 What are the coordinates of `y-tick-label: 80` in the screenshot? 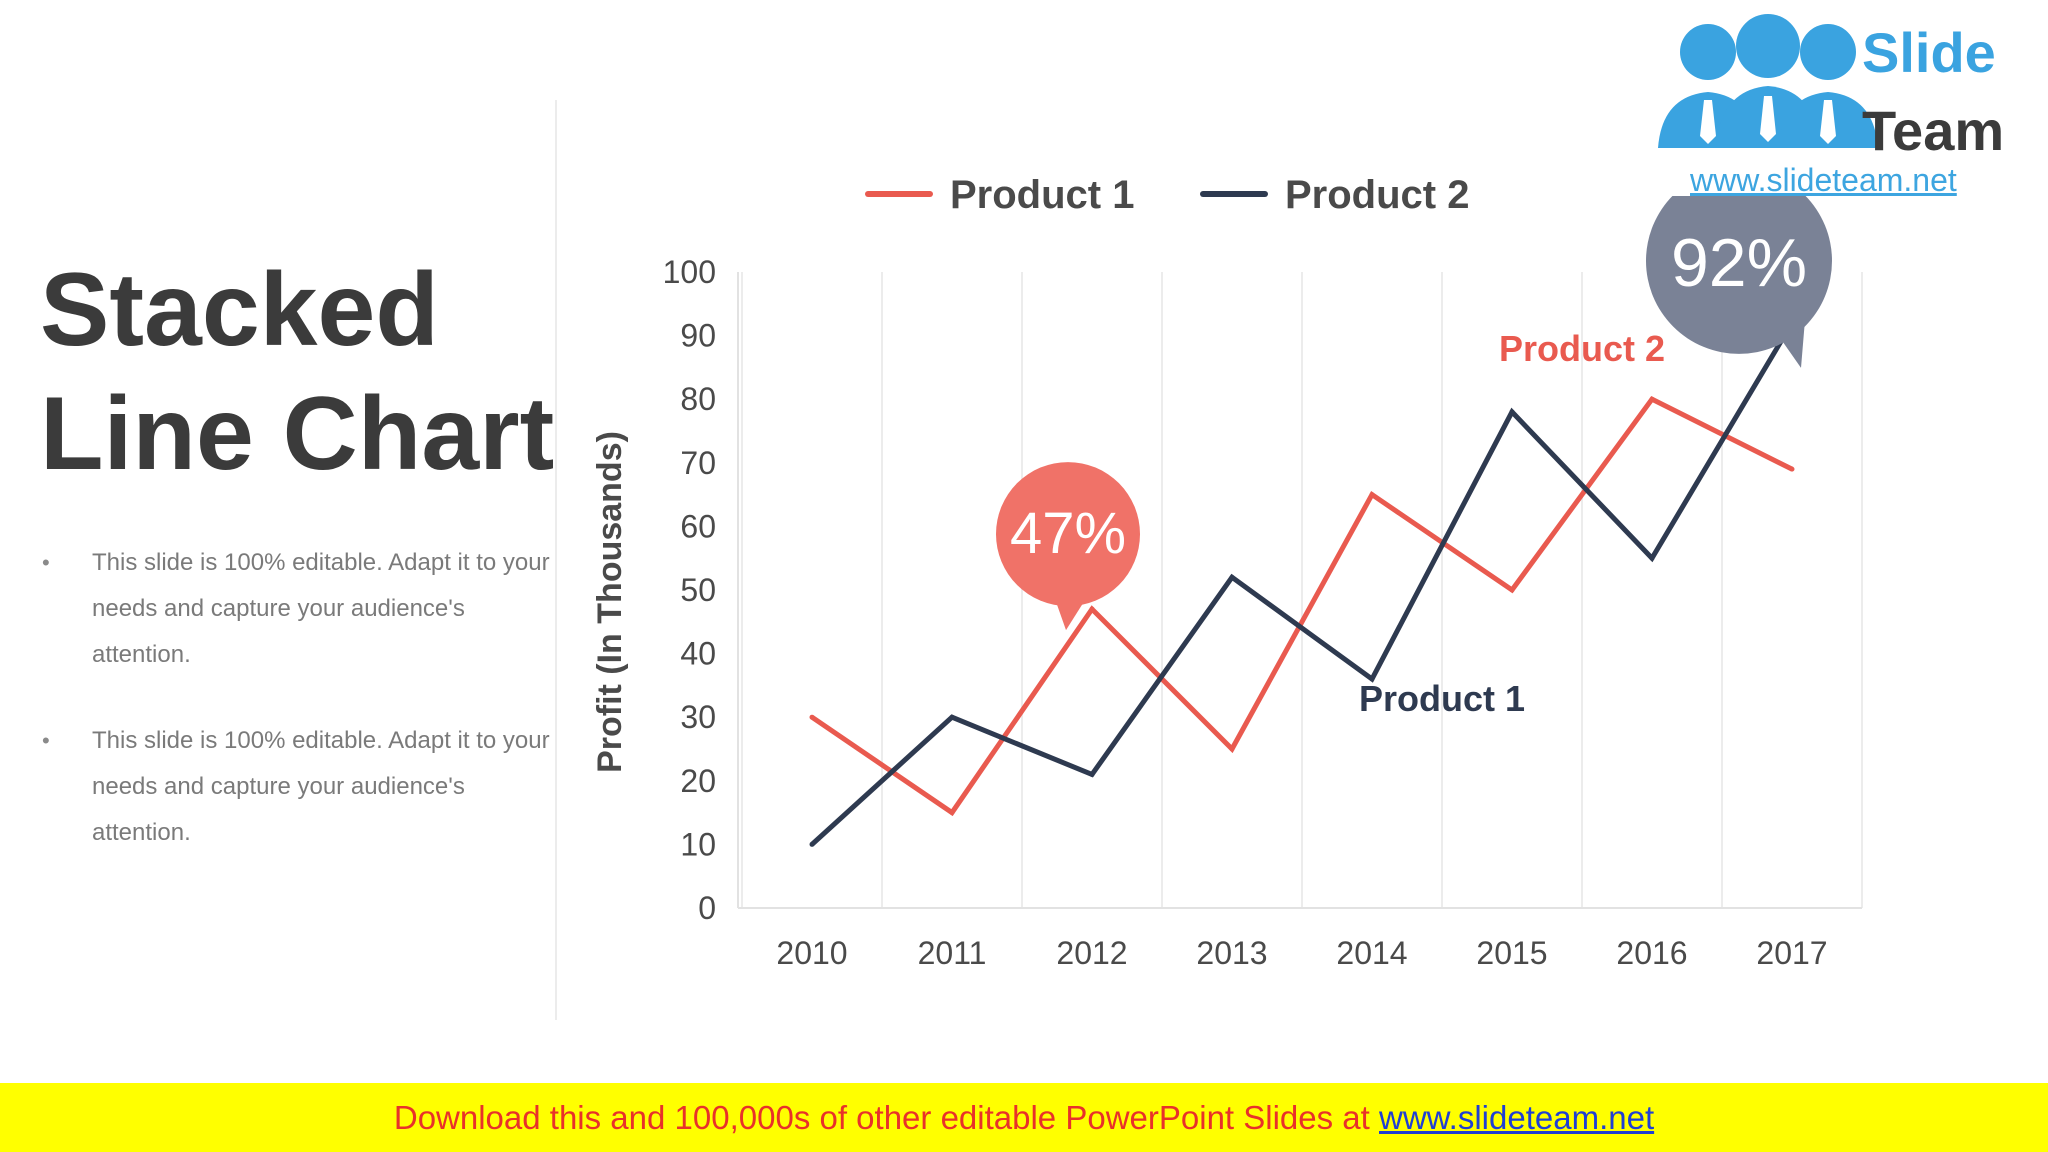 It's located at (698, 399).